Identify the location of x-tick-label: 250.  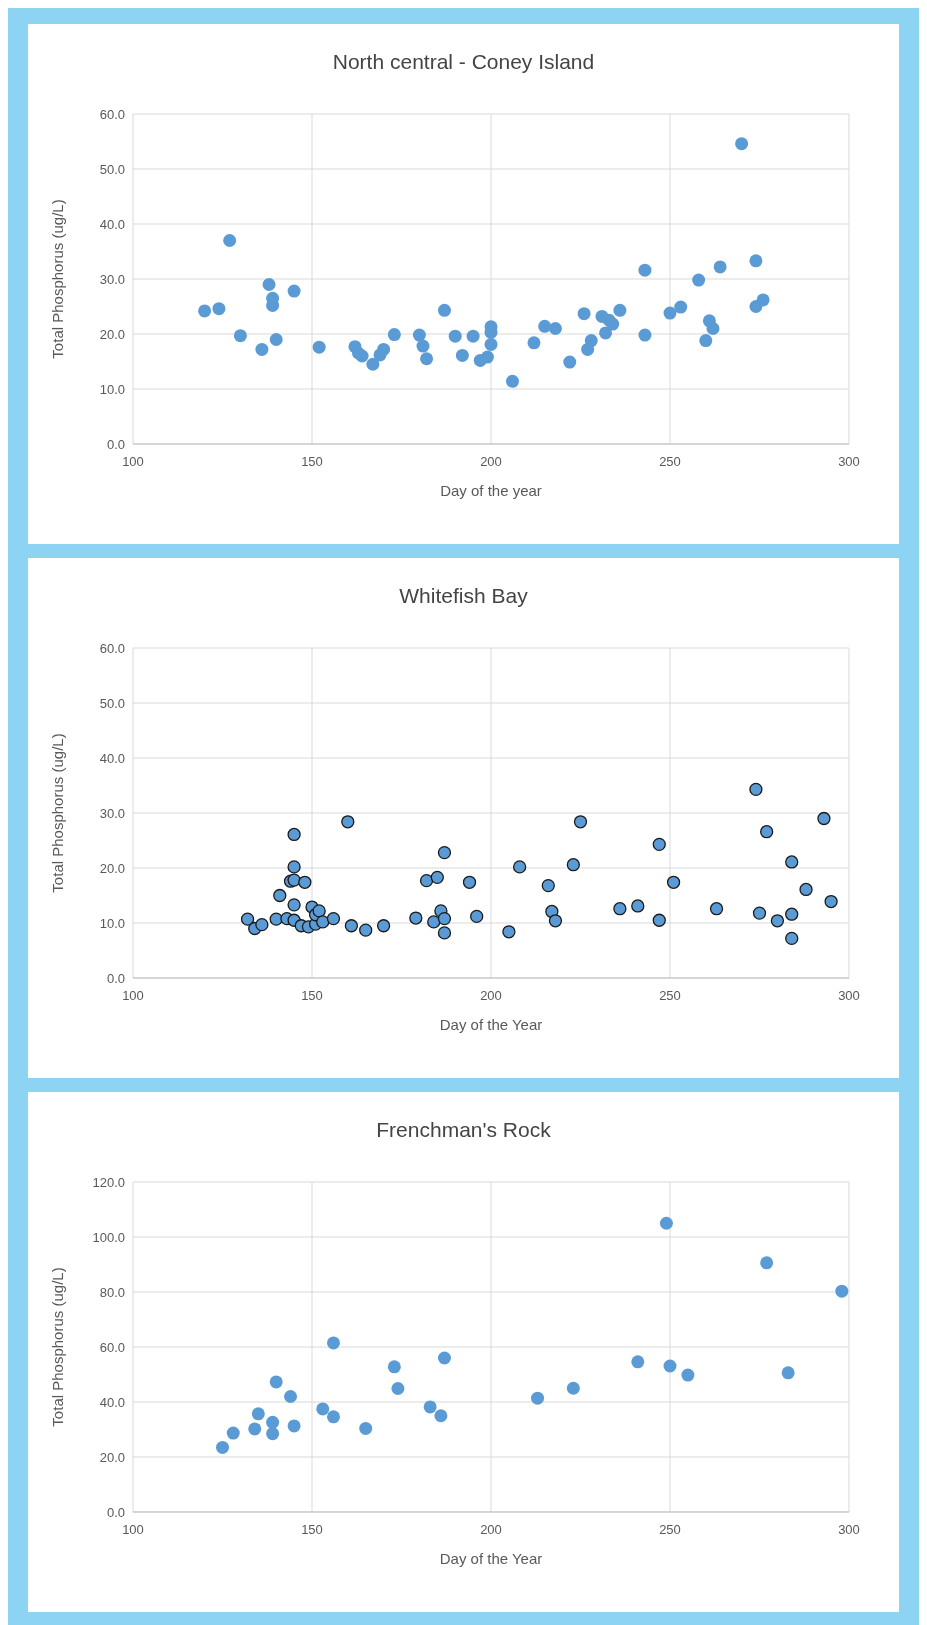
(670, 1529).